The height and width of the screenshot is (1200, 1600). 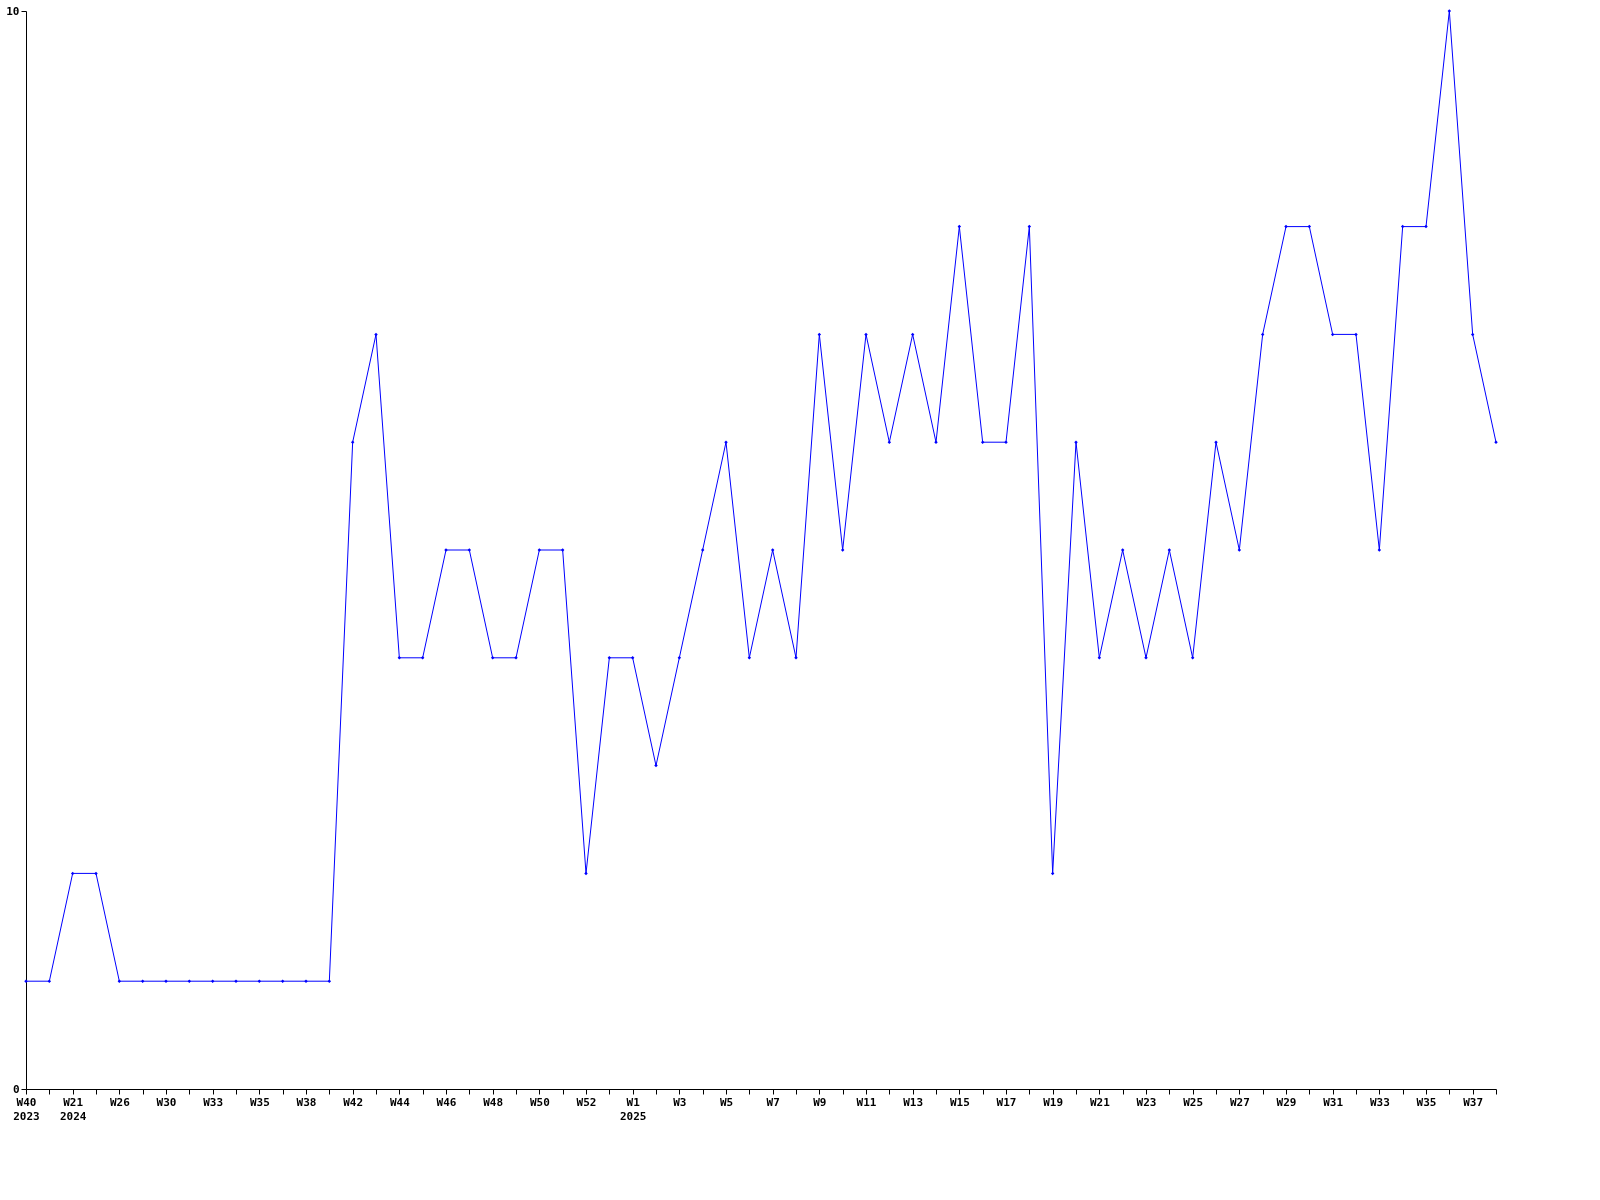 What do you see at coordinates (120, 1102) in the screenshot?
I see `x-tick-label: W26` at bounding box center [120, 1102].